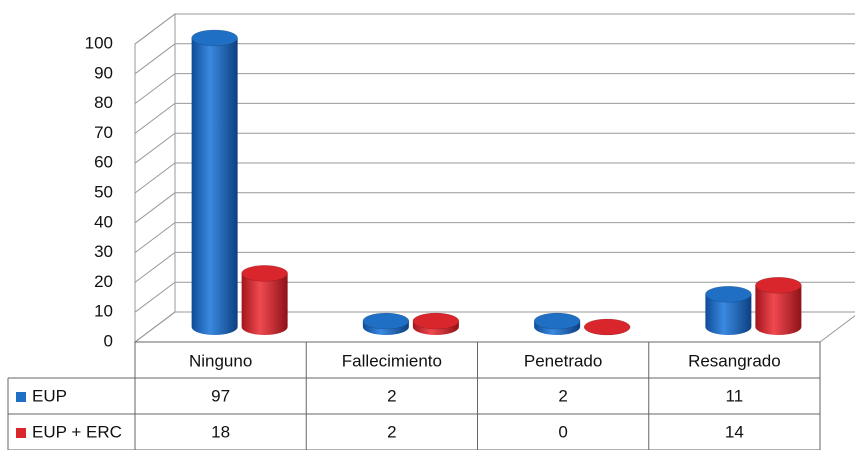 The width and height of the screenshot is (855, 450). What do you see at coordinates (735, 395) in the screenshot?
I see `table-value: 11` at bounding box center [735, 395].